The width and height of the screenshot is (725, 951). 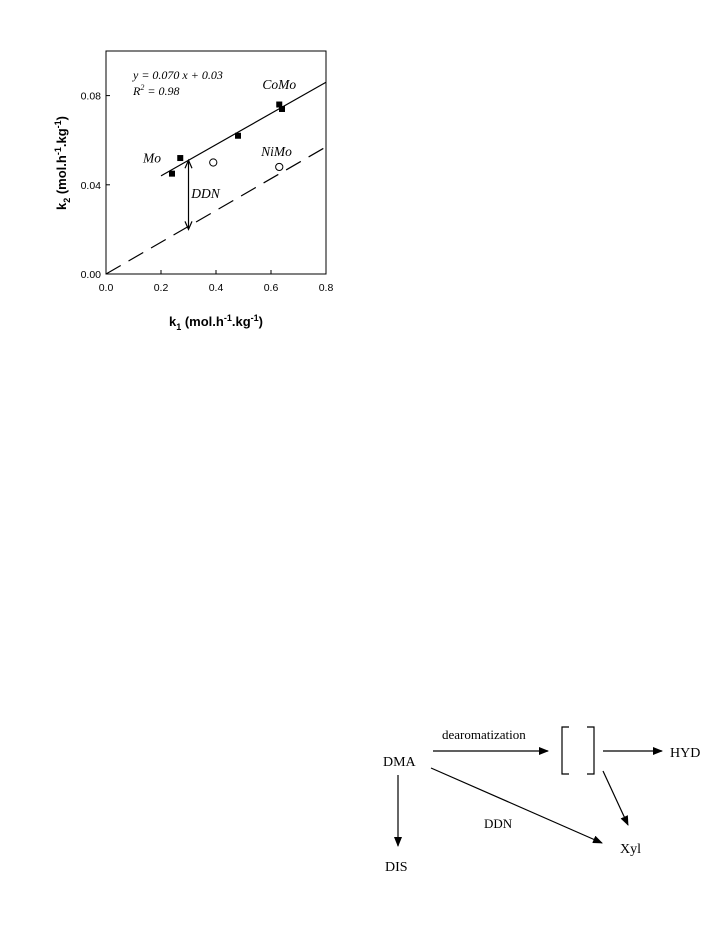 What do you see at coordinates (91, 97) in the screenshot?
I see `y-tick-label: 0.08` at bounding box center [91, 97].